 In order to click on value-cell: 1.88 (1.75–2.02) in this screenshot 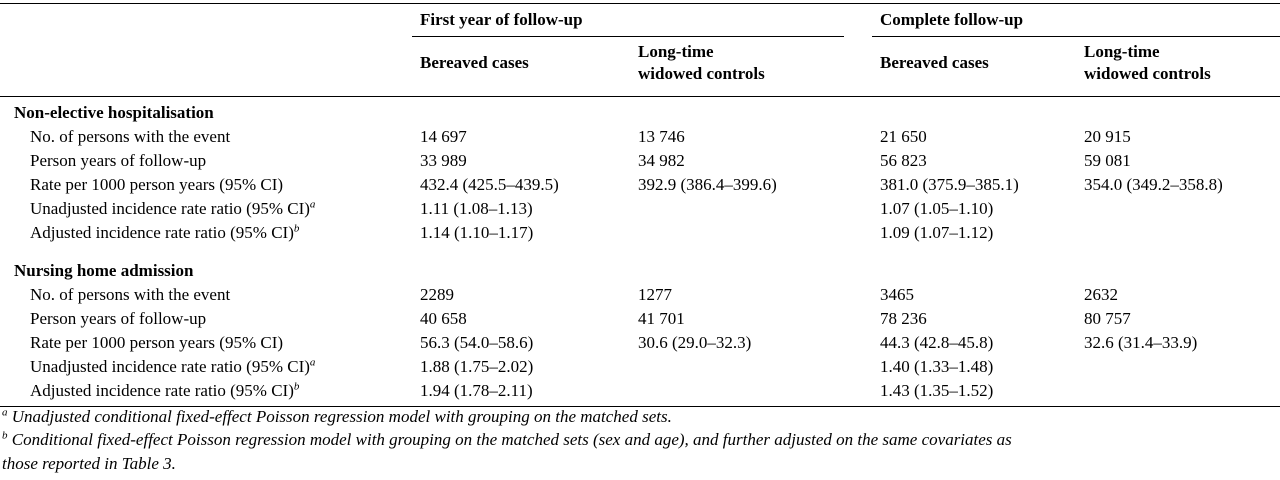, I will do `click(477, 366)`.